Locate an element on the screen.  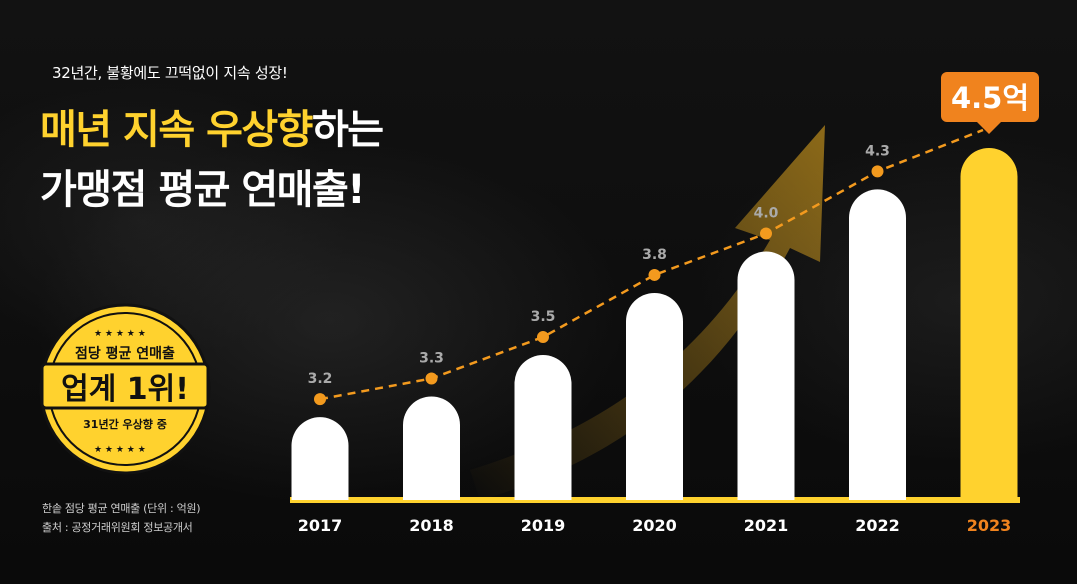
value-label-2022: 4.3 is located at coordinates (877, 151).